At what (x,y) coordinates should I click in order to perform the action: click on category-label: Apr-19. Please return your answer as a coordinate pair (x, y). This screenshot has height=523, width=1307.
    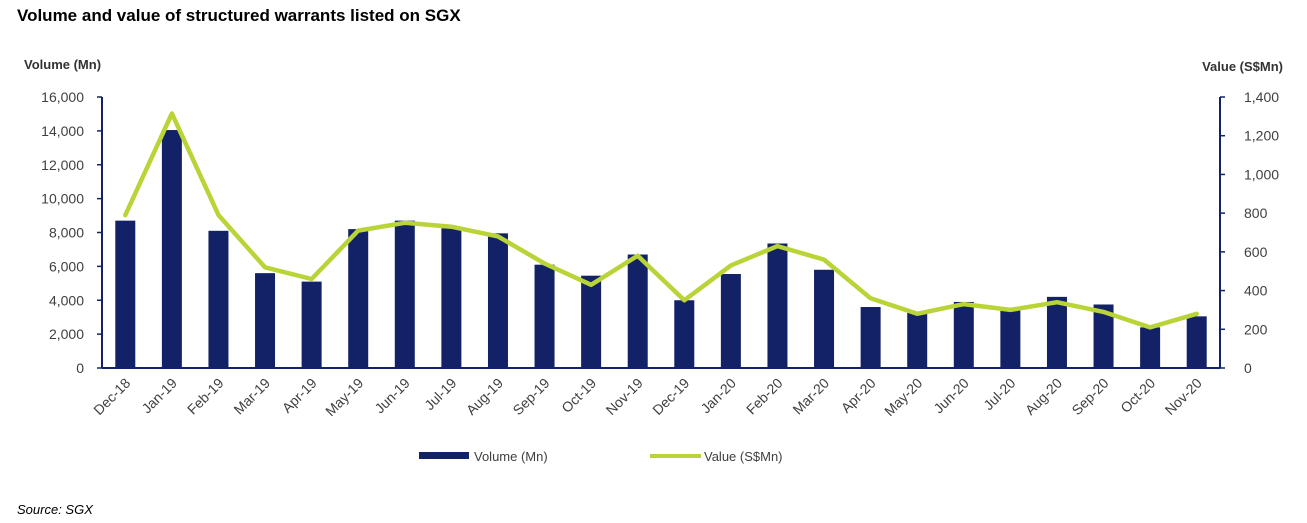
    Looking at the image, I should click on (299, 395).